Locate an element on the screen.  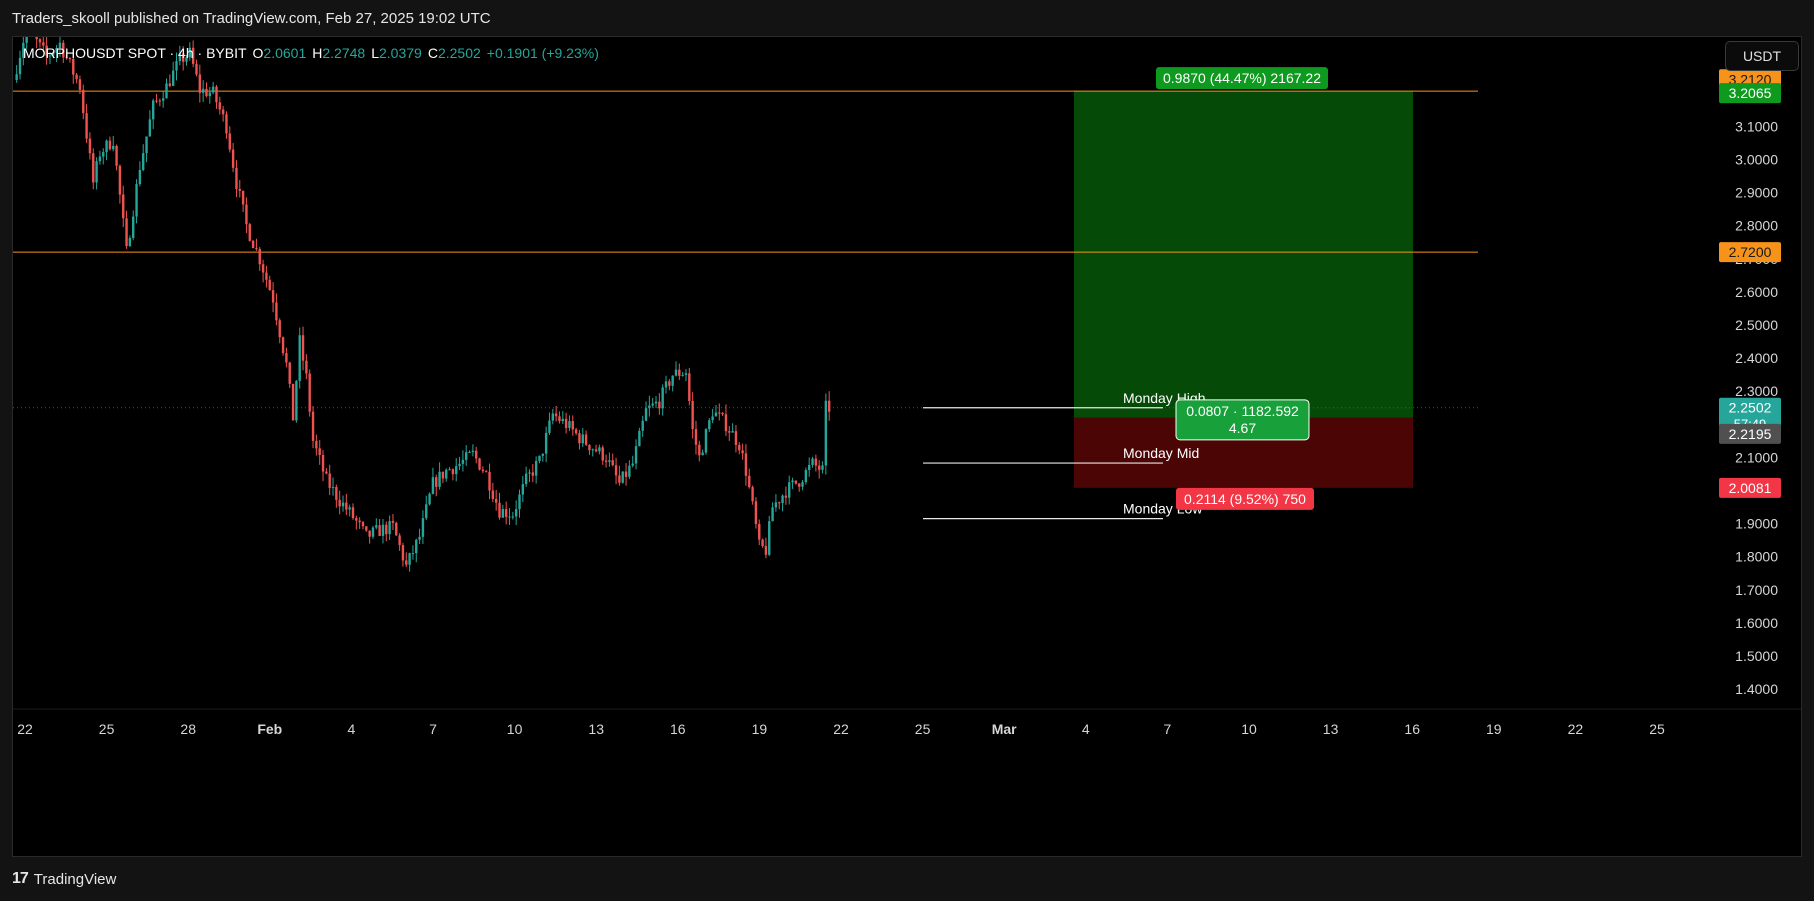
price-tick: 2.5000 is located at coordinates (1756, 325).